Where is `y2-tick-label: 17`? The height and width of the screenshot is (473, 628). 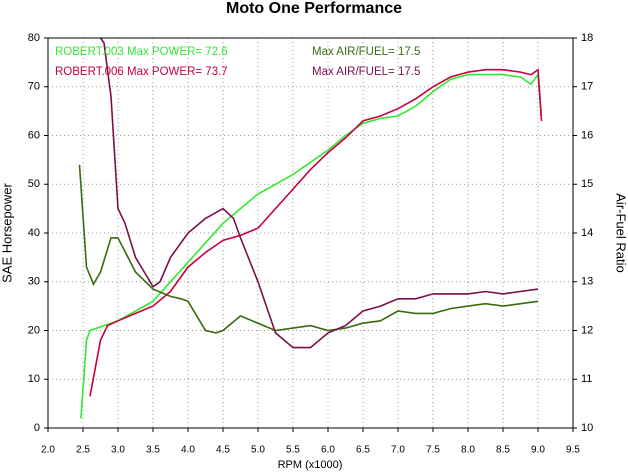
y2-tick-label: 17 is located at coordinates (587, 87).